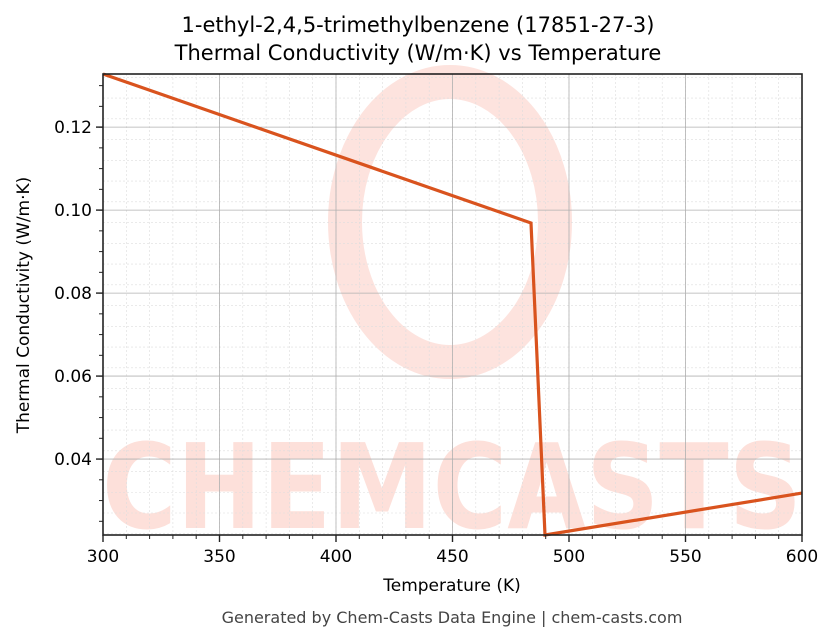  I want to click on svg-text: 0.10, so click(73, 211).